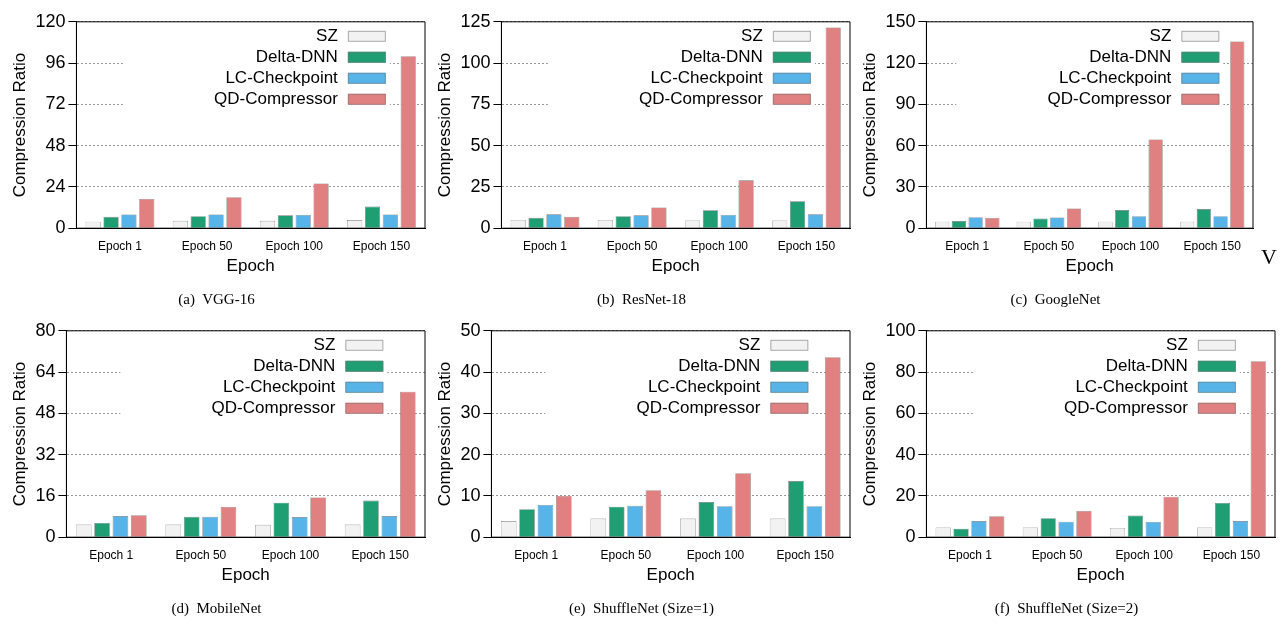 The width and height of the screenshot is (1286, 635). What do you see at coordinates (1056, 299) in the screenshot?
I see `text: (c) GoogleNet` at bounding box center [1056, 299].